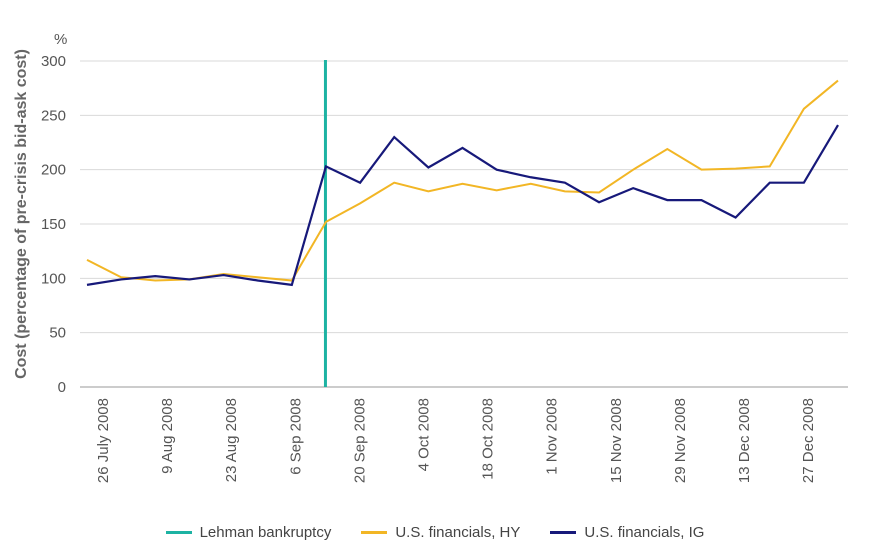  I want to click on x-tick-label: 4 Oct 2008, so click(424, 434).